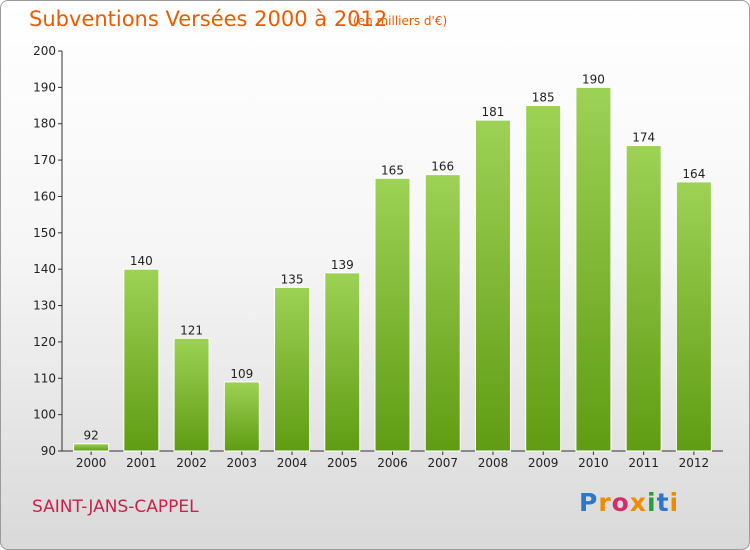 Image resolution: width=750 pixels, height=550 pixels. Describe the element at coordinates (694, 463) in the screenshot. I see `x-tick-label: 2012` at that location.